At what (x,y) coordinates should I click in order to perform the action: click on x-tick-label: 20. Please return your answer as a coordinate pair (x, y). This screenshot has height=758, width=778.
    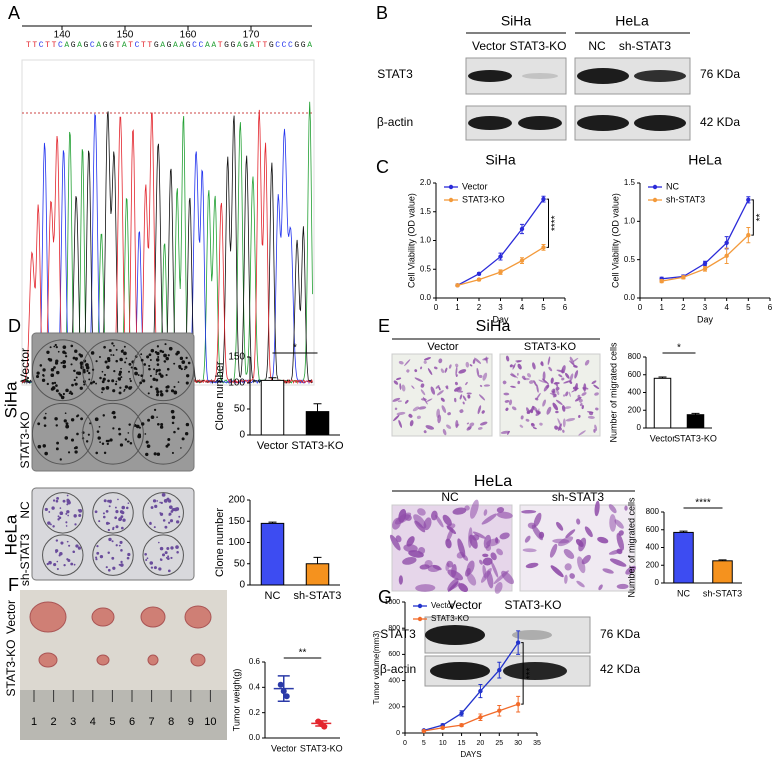
    Looking at the image, I should click on (481, 743).